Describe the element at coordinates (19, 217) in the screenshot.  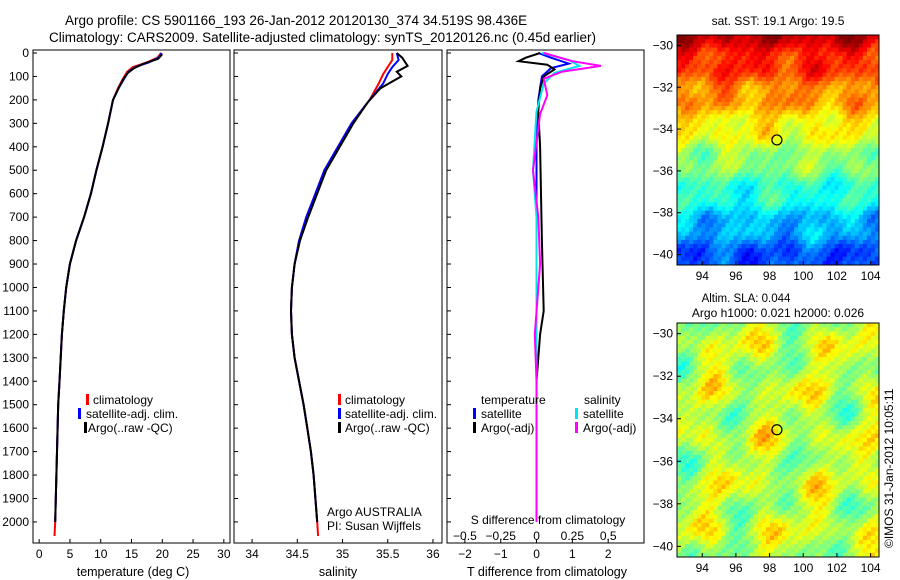
I see `depth-tick-label: 700` at that location.